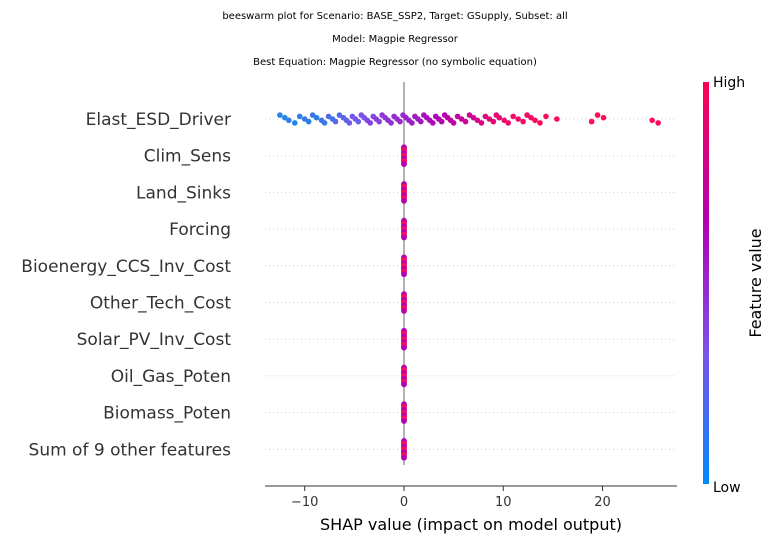  I want to click on x-axis-ticks: −10 0 10 20, so click(451, 498).